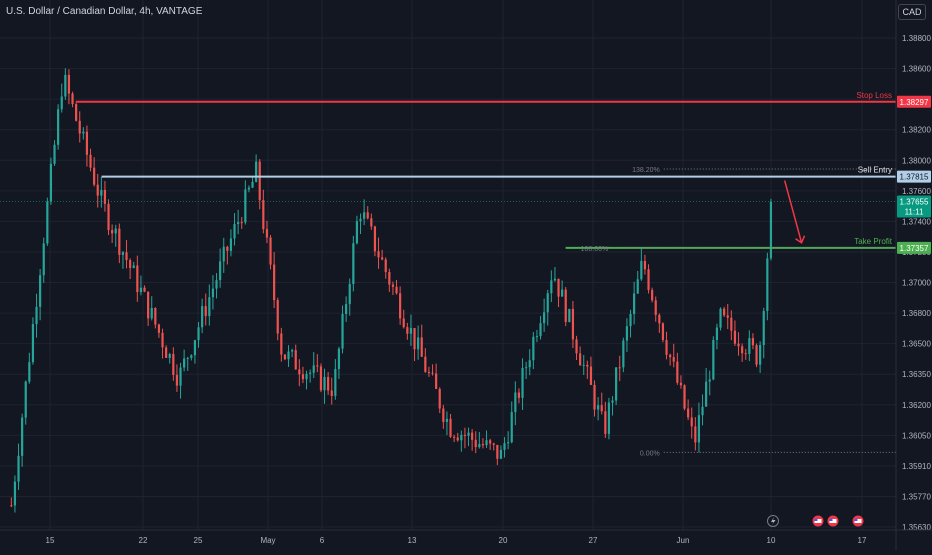 This screenshot has width=932, height=555. What do you see at coordinates (143, 540) in the screenshot?
I see `date-tick-label: 22` at bounding box center [143, 540].